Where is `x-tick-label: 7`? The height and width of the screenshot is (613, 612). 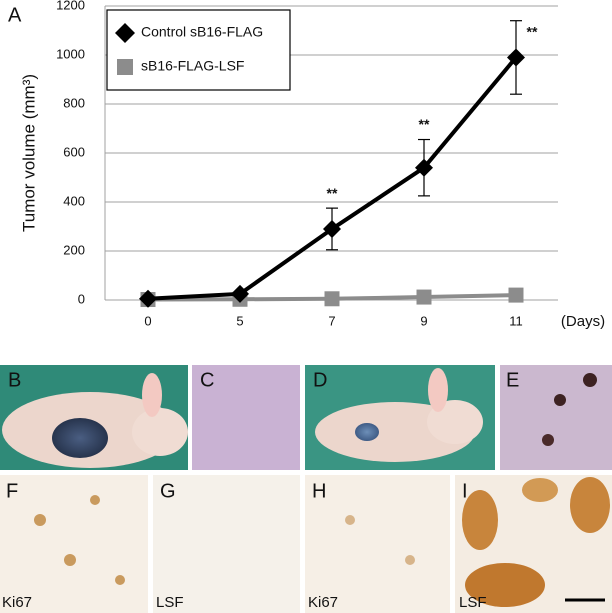
x-tick-label: 7 is located at coordinates (331, 320).